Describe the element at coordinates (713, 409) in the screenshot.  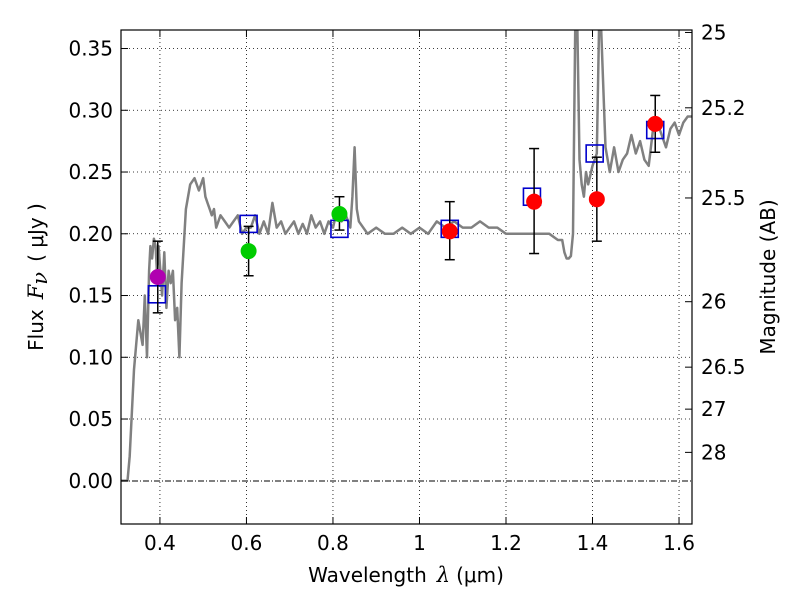
I see `magnitude-tick-label: 27` at that location.